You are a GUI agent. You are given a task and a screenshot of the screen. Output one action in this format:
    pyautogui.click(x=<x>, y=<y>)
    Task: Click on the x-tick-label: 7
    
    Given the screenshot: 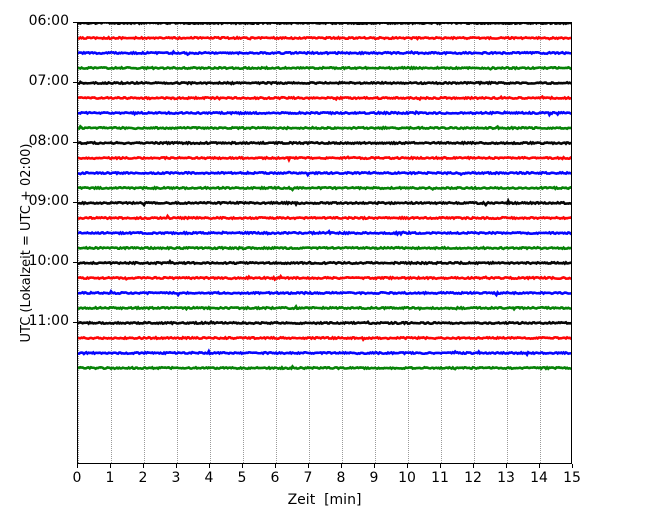 What is the action you would take?
    pyautogui.click(x=308, y=478)
    